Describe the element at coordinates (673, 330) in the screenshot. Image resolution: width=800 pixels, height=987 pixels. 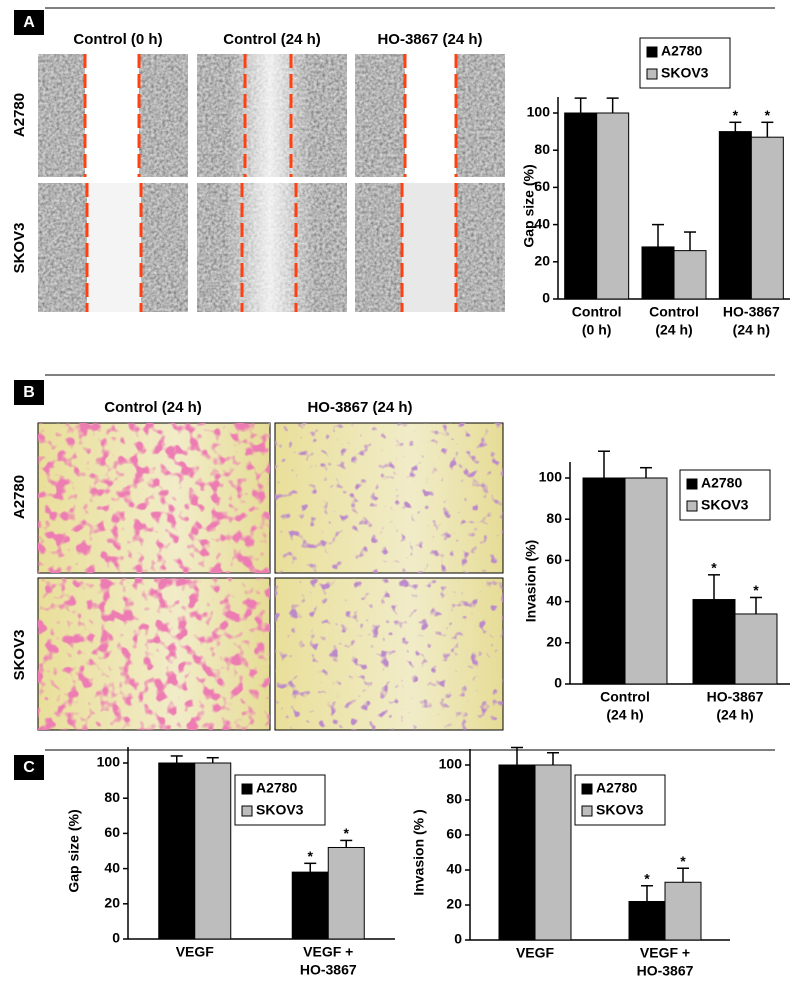
I see `x-tick-label: (24 h)` at that location.